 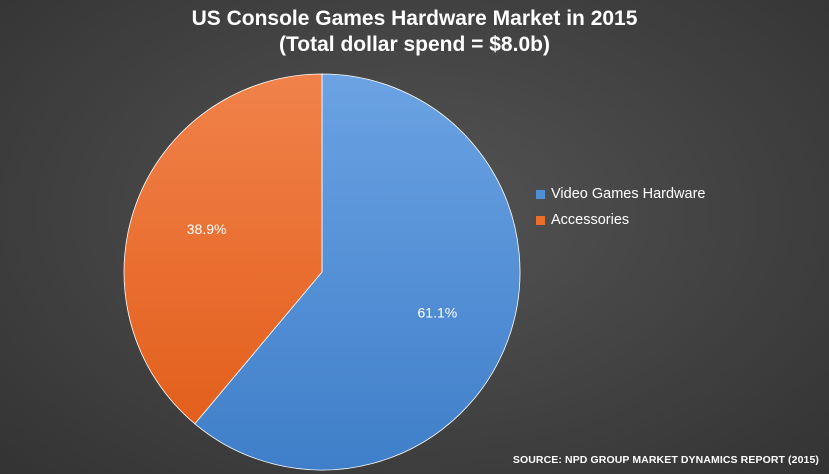 I want to click on chart-title-line-1: US Console Games Hardware Market in 2015, so click(x=414, y=18).